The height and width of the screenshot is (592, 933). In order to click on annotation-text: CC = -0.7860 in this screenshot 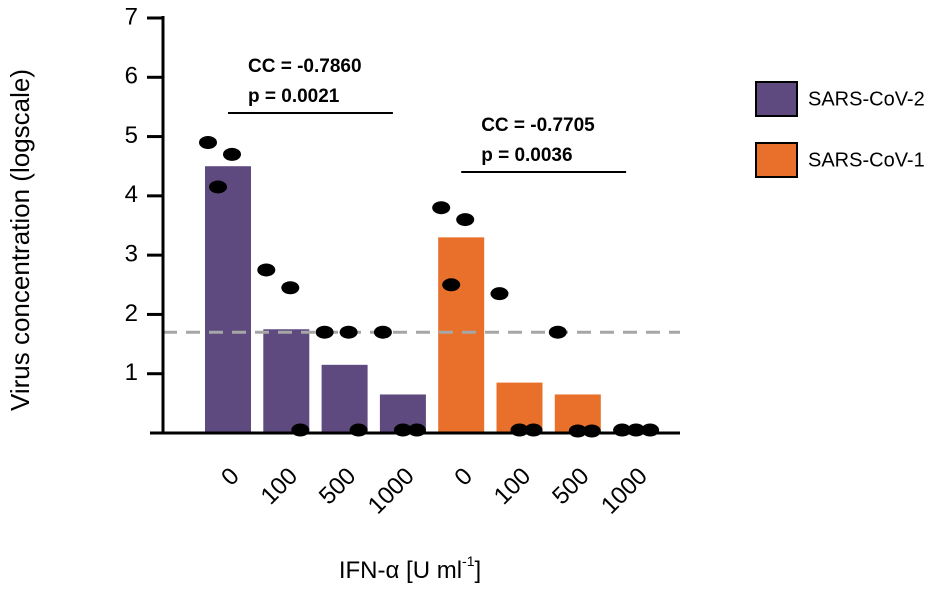, I will do `click(305, 66)`.